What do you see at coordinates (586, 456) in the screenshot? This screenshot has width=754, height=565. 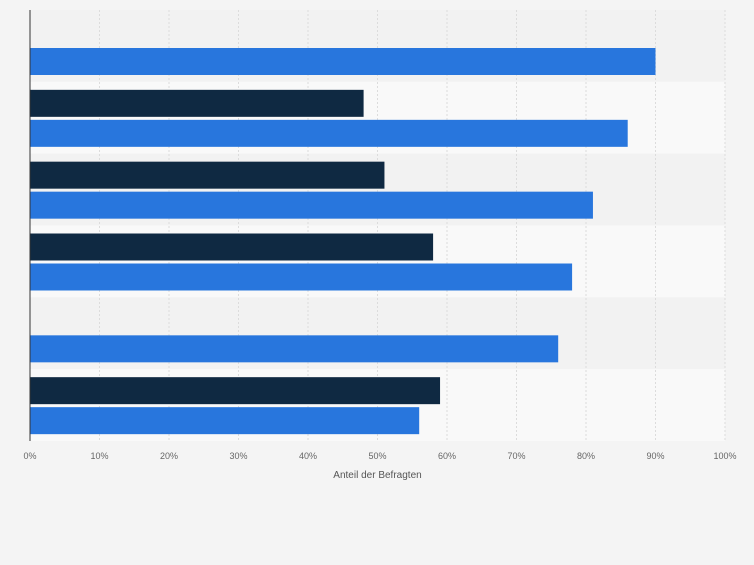 I see `x-tick-label: 80%` at bounding box center [586, 456].